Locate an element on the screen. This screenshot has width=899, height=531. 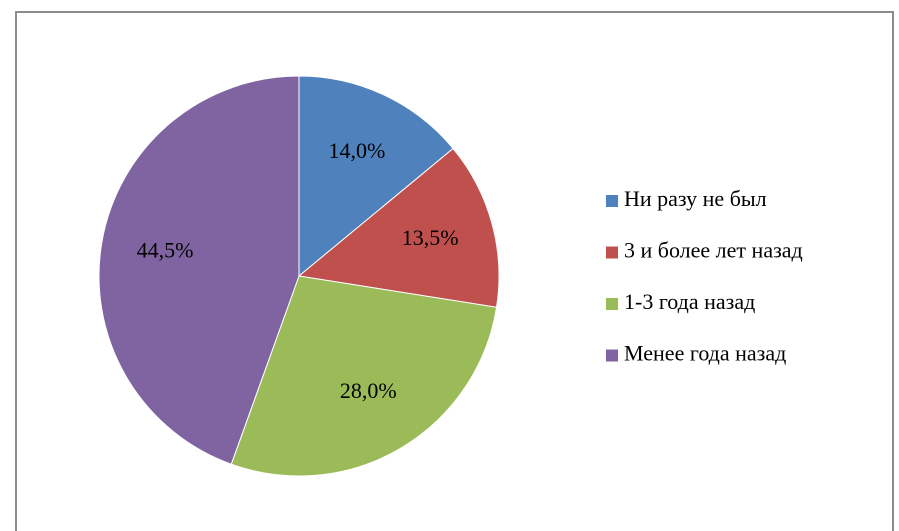
legend-label: 3 и более лет назад is located at coordinates (713, 250).